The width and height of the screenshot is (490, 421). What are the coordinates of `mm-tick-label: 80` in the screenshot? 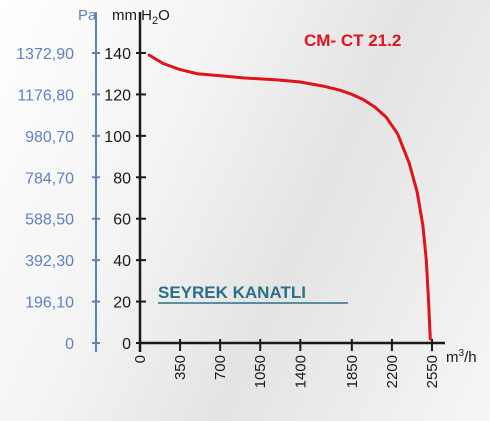 It's located at (122, 178).